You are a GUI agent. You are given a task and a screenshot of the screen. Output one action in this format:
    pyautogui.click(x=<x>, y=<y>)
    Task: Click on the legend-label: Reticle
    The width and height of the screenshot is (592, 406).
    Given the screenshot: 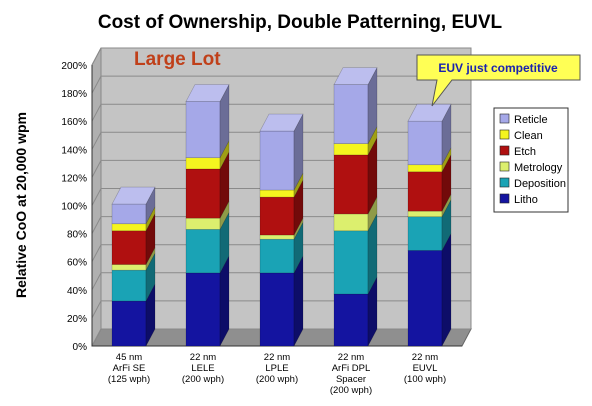 What is the action you would take?
    pyautogui.click(x=531, y=120)
    